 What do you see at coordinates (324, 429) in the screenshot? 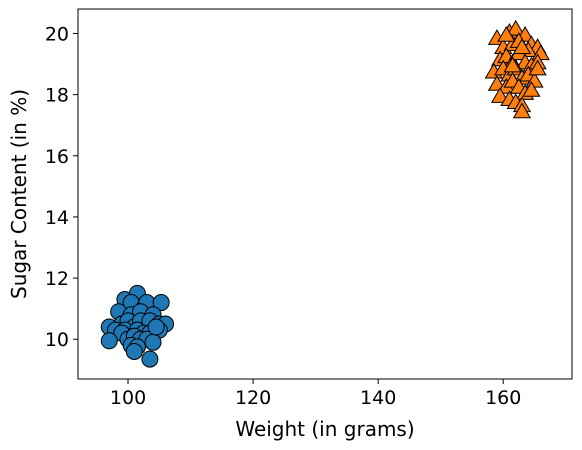
I see `x-axis-label: Weight (in grams)` at bounding box center [324, 429].